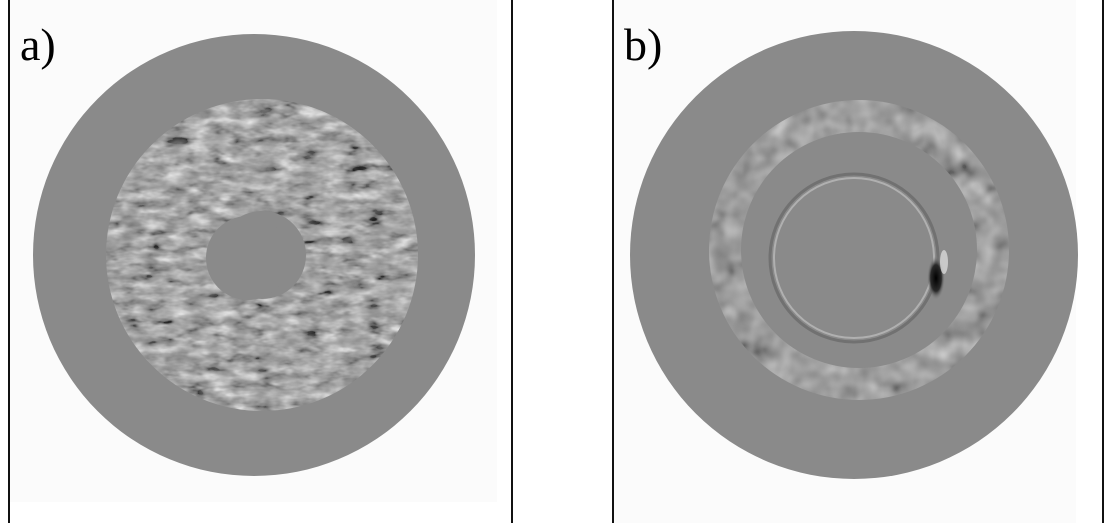 The height and width of the screenshot is (523, 1107). Describe the element at coordinates (248, 258) in the screenshot. I see `inner-hole-a` at that location.